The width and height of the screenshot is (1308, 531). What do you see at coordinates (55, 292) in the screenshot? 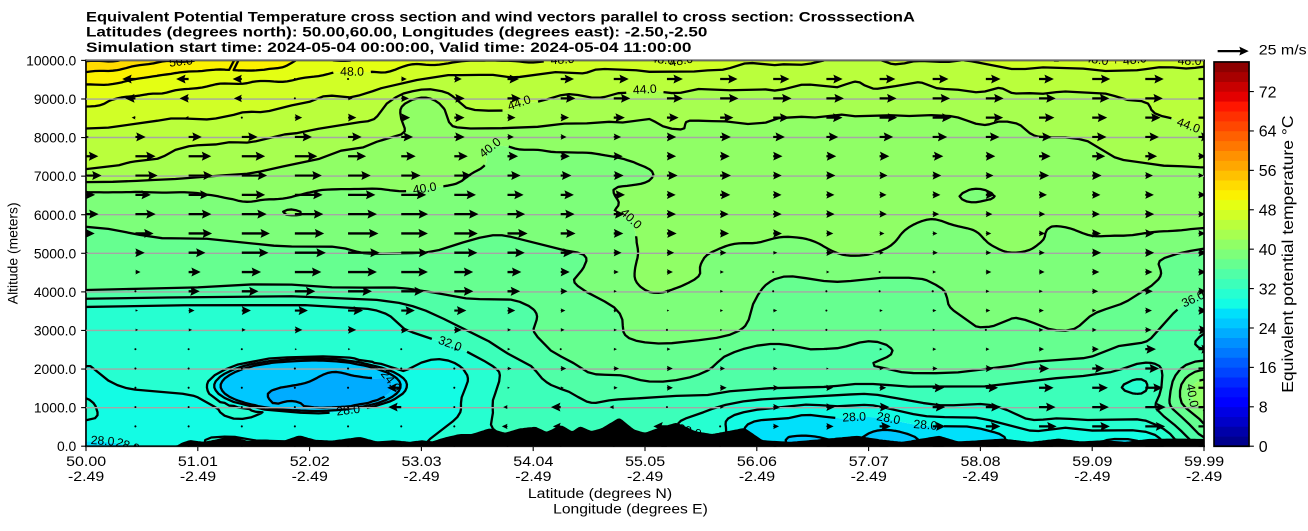
I see `svg-text: 4000.0` at bounding box center [55, 292].